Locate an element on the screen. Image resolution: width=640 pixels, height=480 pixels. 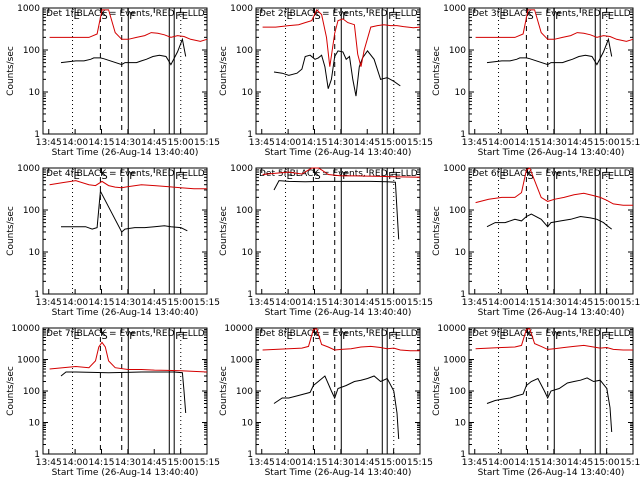
panel-title: Det 7f BLACK = Events, RED = LLD is located at coordinates (125, 334).